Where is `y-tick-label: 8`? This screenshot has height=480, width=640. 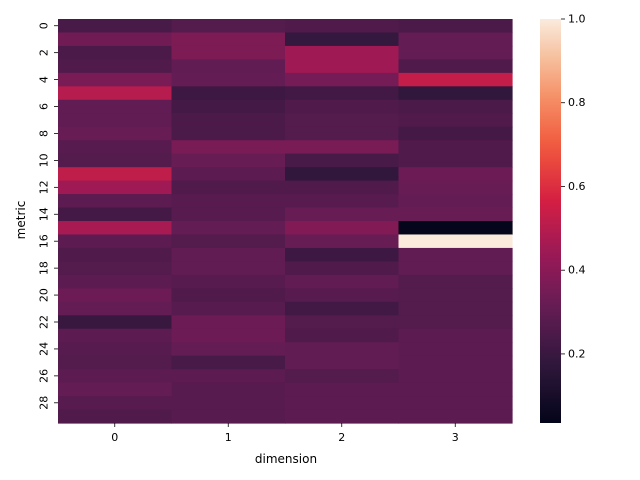 y-tick-label: 8 is located at coordinates (44, 133).